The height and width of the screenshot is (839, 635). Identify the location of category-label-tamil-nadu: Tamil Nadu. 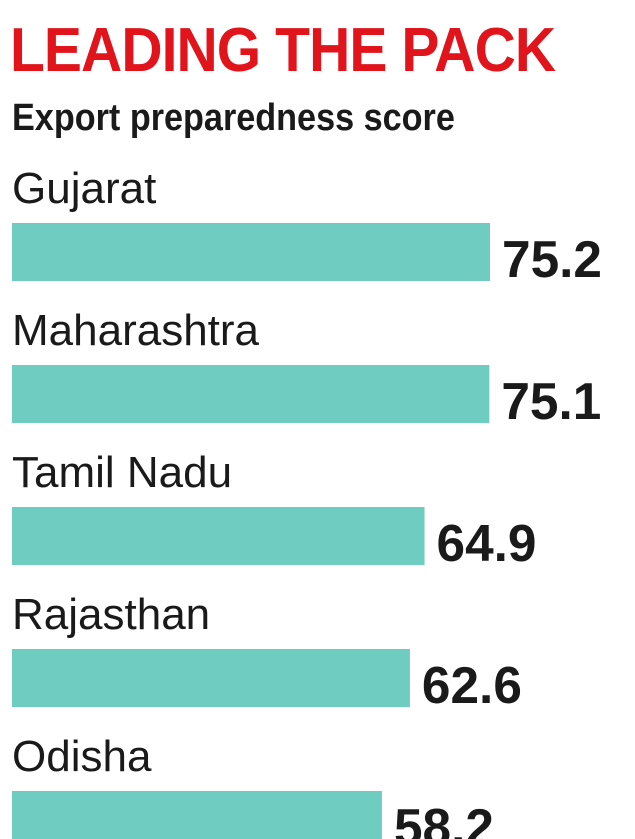
(122, 472).